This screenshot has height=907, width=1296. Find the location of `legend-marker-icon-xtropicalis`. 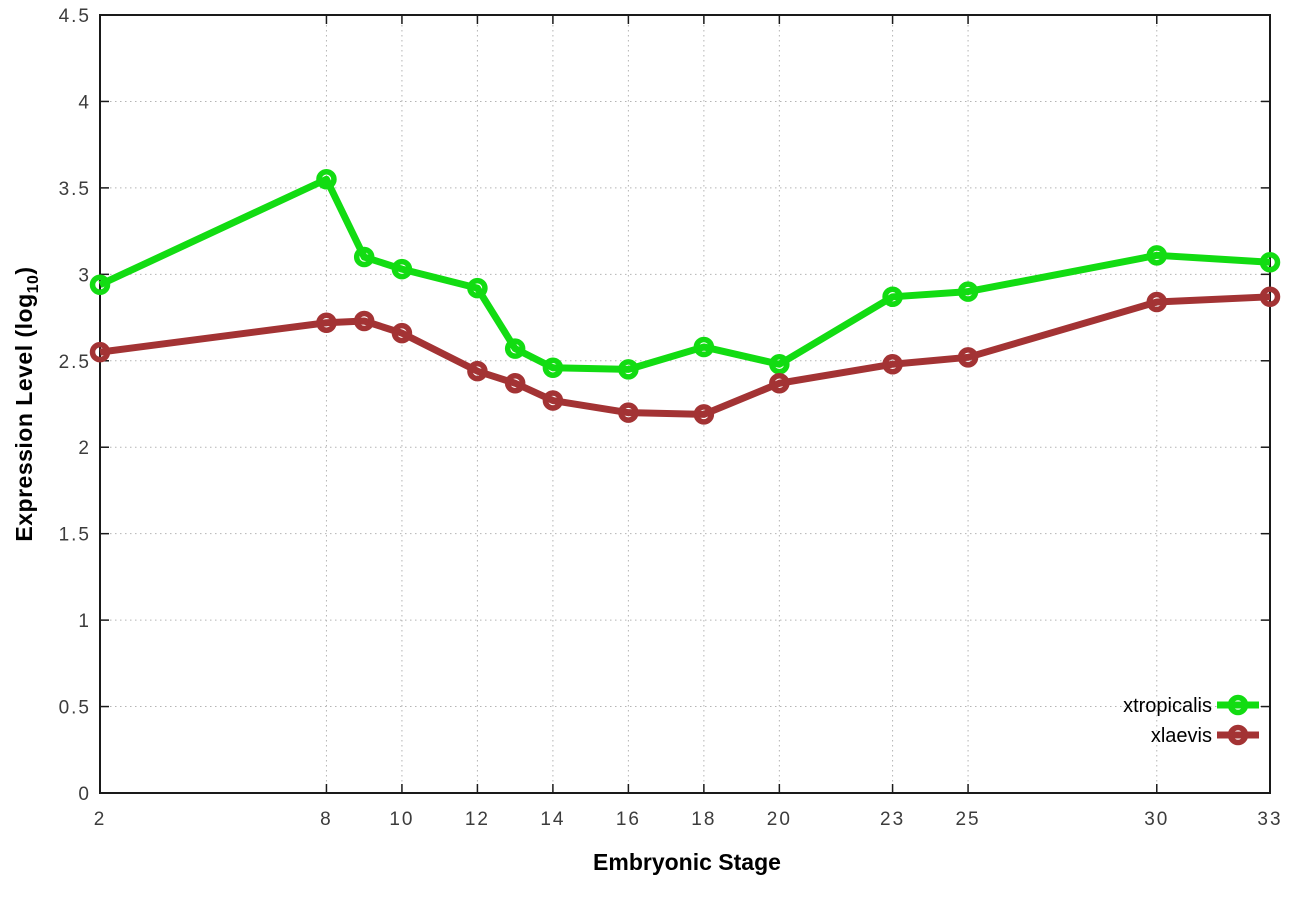

legend-marker-icon-xtropicalis is located at coordinates (1238, 705).